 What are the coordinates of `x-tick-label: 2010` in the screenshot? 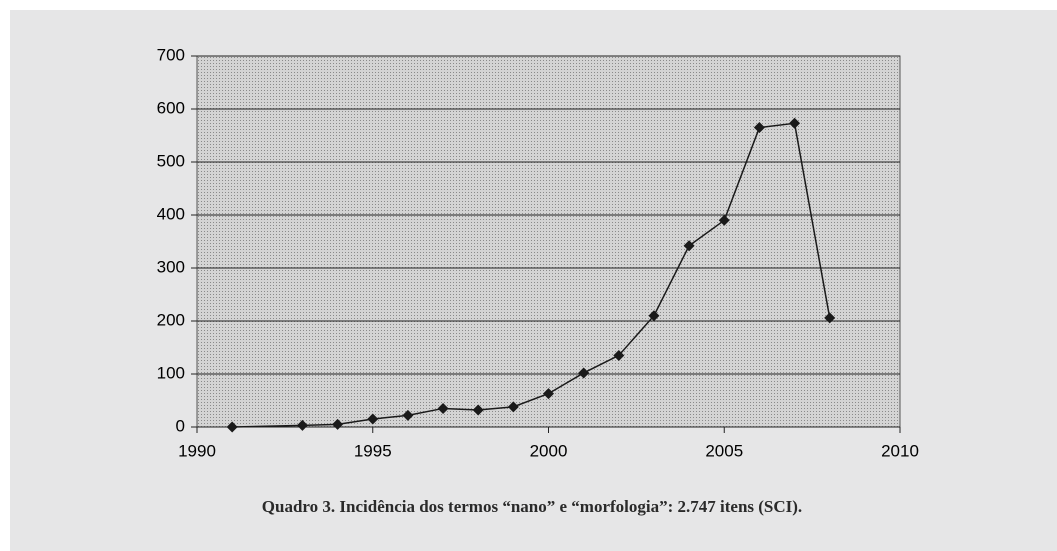 It's located at (900, 450).